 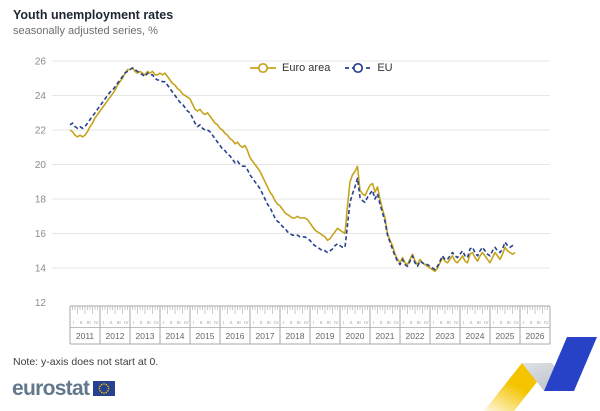 What do you see at coordinates (445, 336) in the screenshot?
I see `svg-text: 2023` at bounding box center [445, 336].